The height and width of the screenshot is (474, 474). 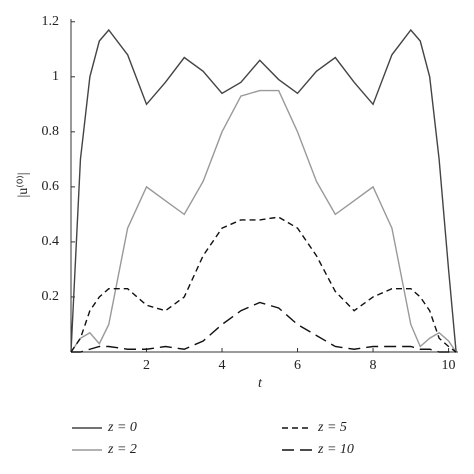 What do you see at coordinates (264, 327) in the screenshot?
I see `series-line` at bounding box center [264, 327].